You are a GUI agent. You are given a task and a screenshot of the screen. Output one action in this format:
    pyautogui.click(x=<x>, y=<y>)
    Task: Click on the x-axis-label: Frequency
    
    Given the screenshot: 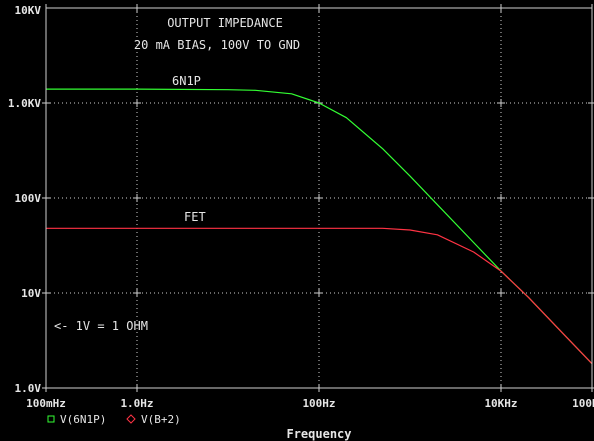 What is the action you would take?
    pyautogui.click(x=318, y=434)
    